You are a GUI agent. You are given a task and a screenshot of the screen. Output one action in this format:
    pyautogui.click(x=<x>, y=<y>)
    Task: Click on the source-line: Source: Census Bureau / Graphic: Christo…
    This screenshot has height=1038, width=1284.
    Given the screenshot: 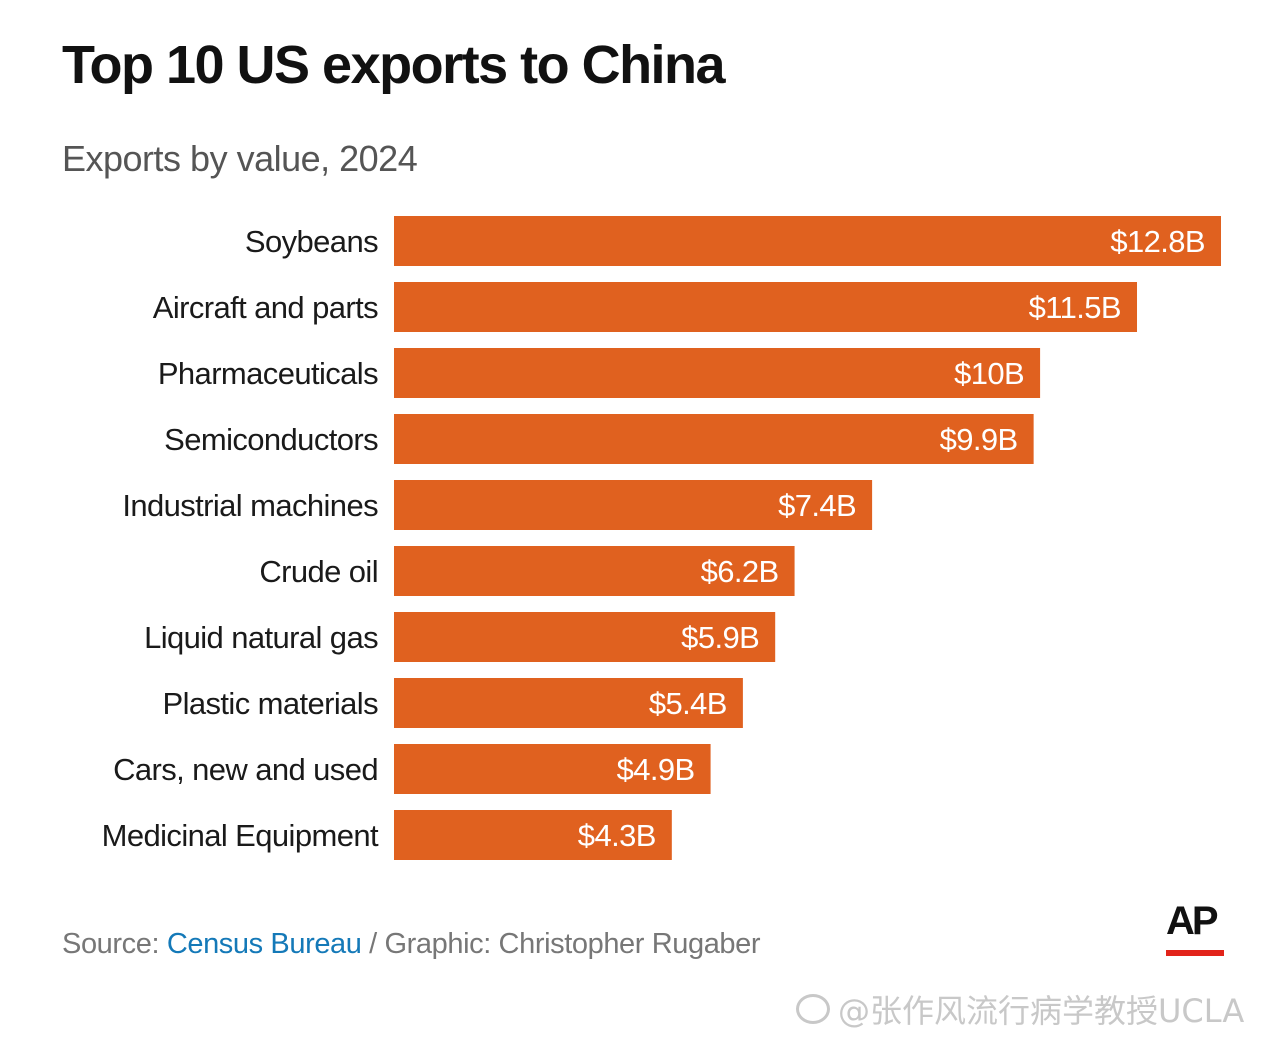 What is the action you would take?
    pyautogui.click(x=411, y=944)
    